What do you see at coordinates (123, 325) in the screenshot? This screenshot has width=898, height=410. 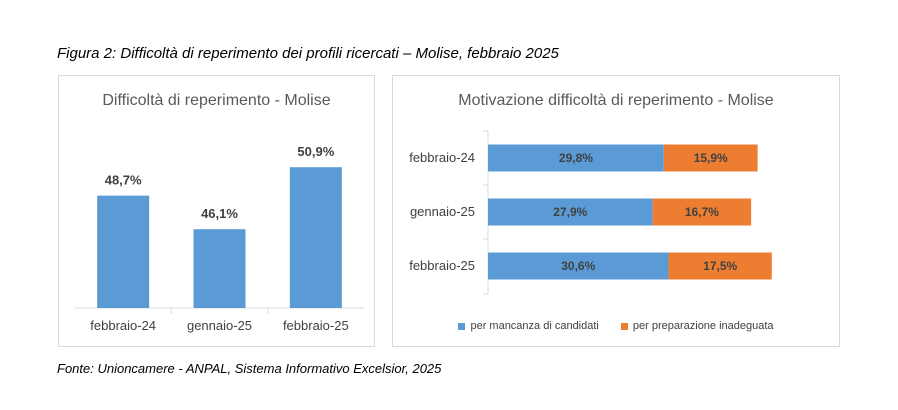 I see `x-tick-label-febbraio-24: febbraio-24` at bounding box center [123, 325].